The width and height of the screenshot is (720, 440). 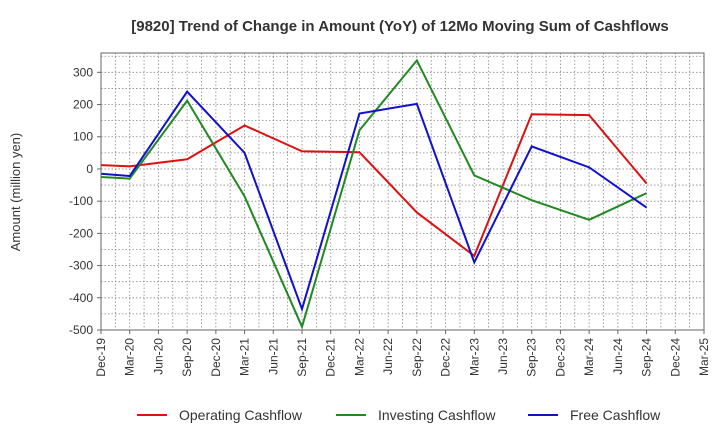 I want to click on y-axis-title: Amount (million yen), so click(x=15, y=192).